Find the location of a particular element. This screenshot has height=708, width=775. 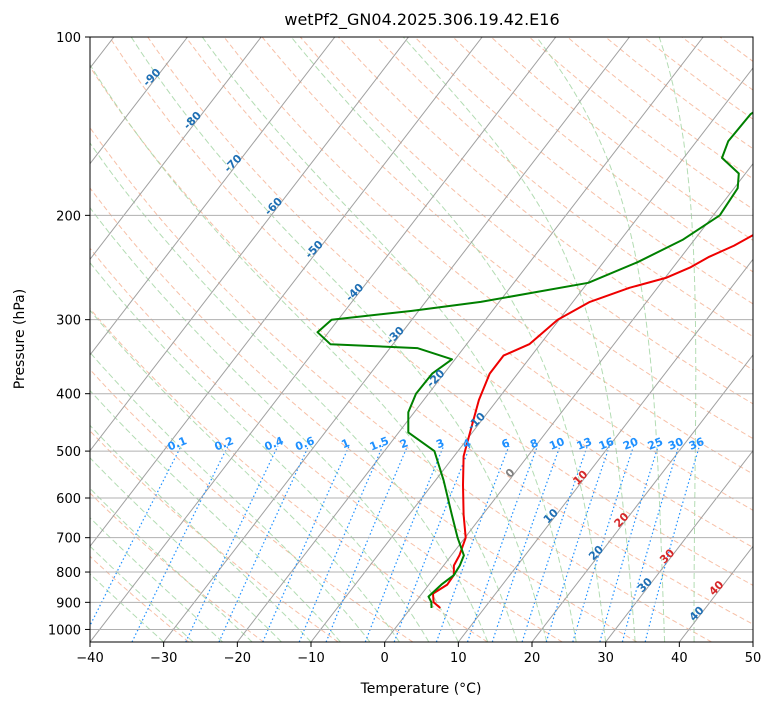

isotherm-label: -50 is located at coordinates (314, 249).